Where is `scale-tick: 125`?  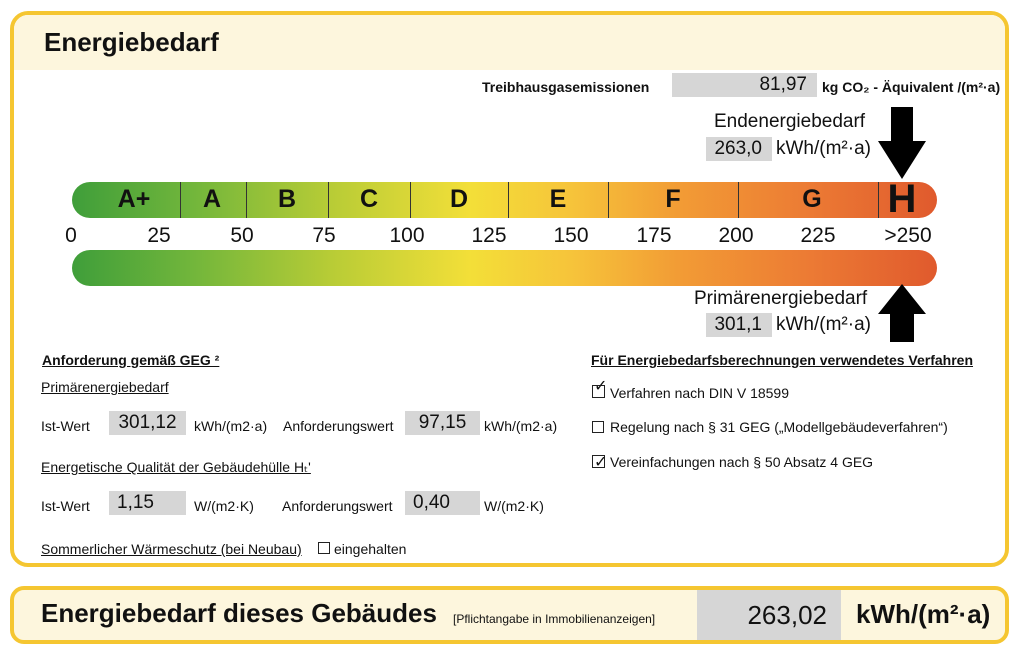
scale-tick: 125 is located at coordinates (489, 235).